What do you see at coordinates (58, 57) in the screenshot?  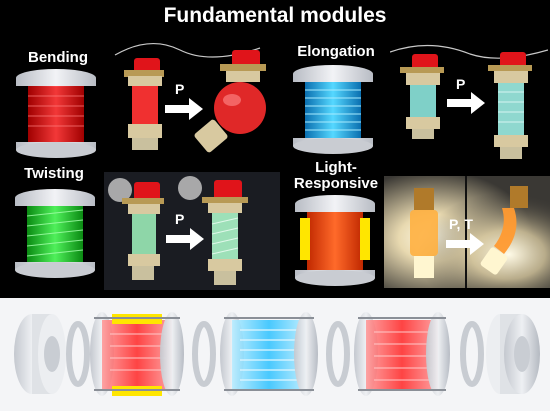 I see `bending-label: Bending` at bounding box center [58, 57].